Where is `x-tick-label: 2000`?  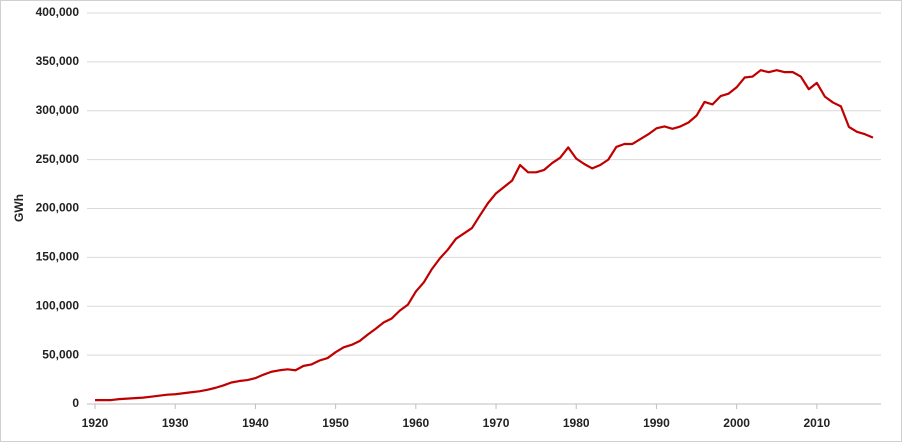 x-tick-label: 2000 is located at coordinates (736, 423).